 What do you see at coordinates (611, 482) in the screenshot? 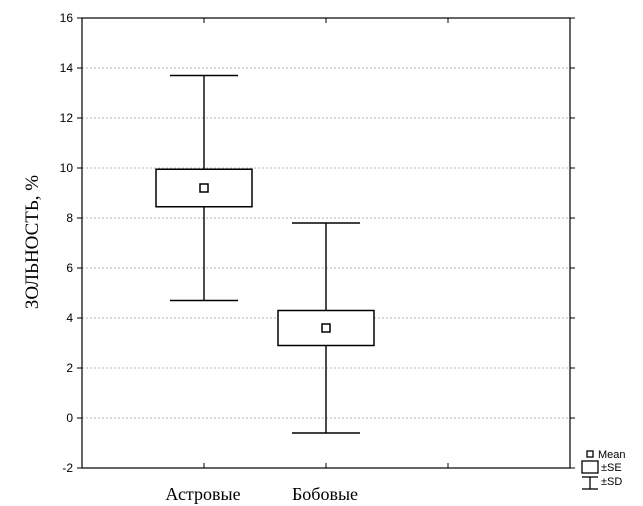
I see `legend-sd-label: ±SD` at bounding box center [611, 482].